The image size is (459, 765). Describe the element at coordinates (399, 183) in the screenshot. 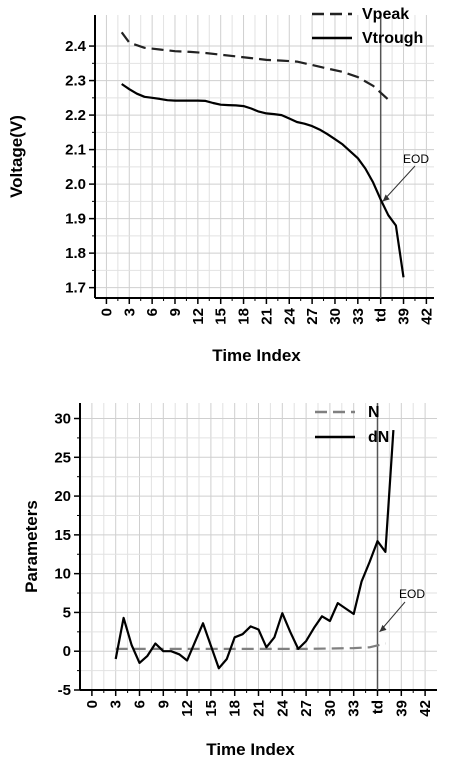

I see `eod-arrow-line` at that location.